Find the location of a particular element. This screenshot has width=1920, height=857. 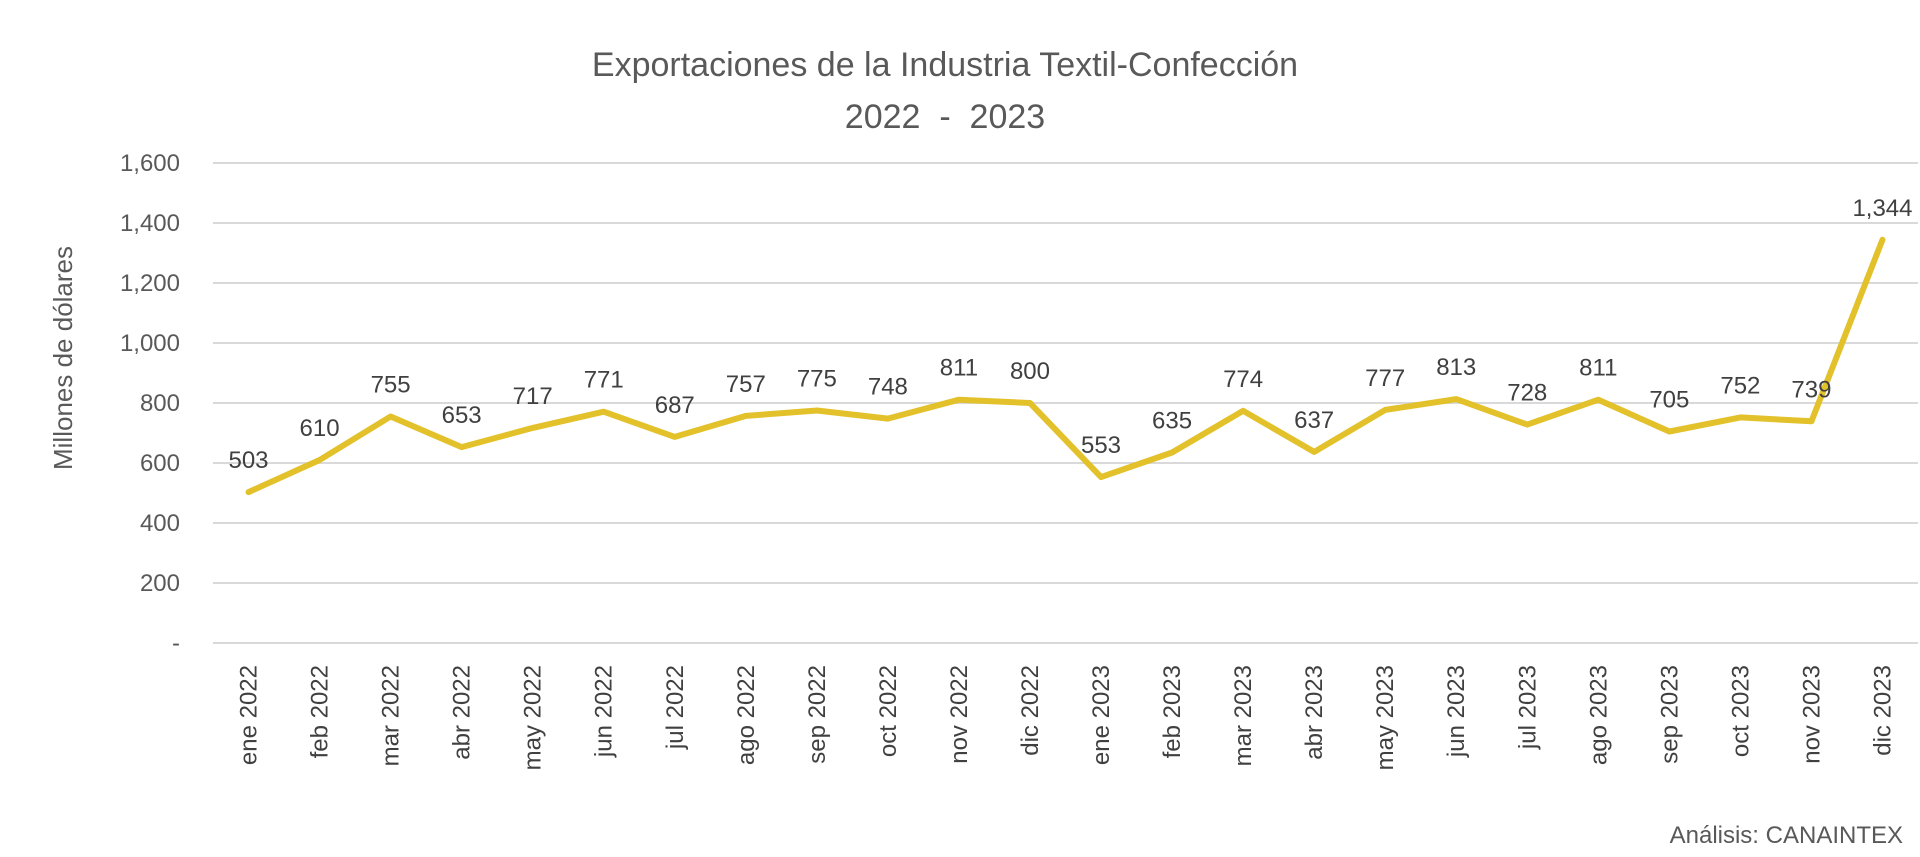

data-label: 777 is located at coordinates (1385, 378).